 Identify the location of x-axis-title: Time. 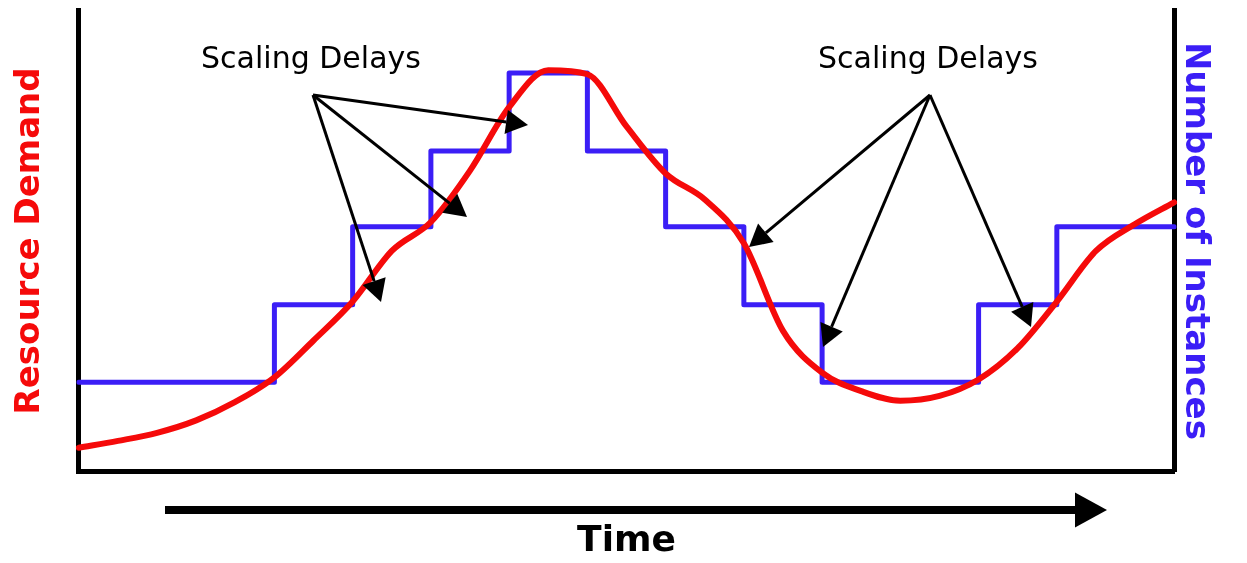
(626, 538).